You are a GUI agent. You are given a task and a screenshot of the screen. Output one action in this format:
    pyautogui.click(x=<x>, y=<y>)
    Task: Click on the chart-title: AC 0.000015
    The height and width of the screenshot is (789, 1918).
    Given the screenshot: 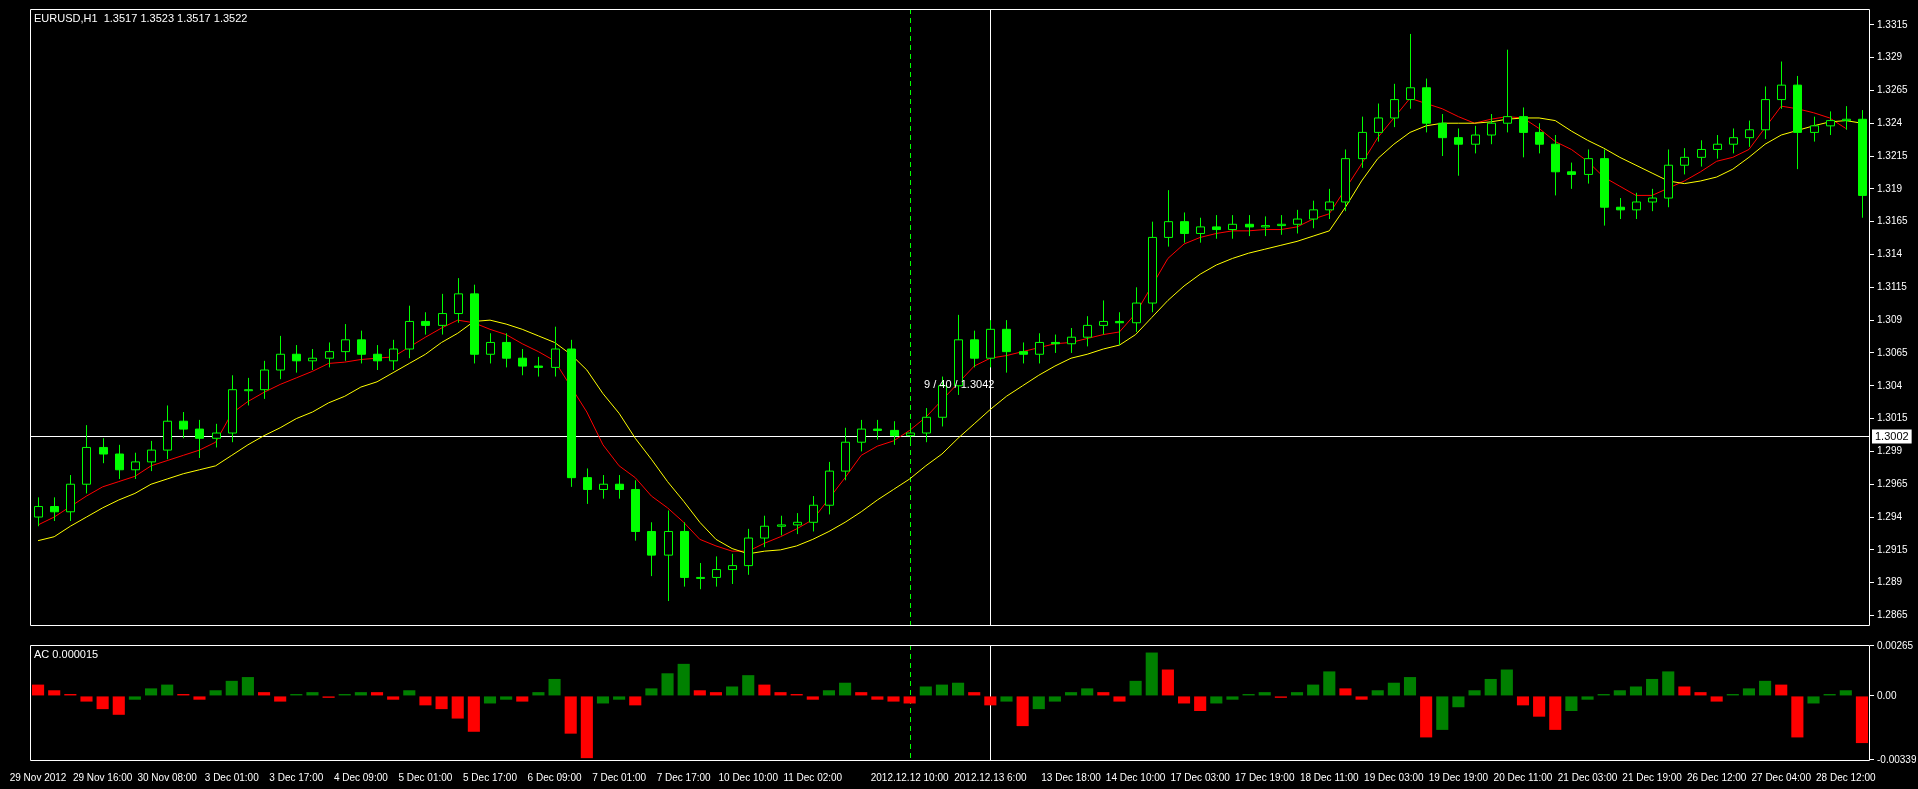 What is the action you would take?
    pyautogui.click(x=66, y=653)
    